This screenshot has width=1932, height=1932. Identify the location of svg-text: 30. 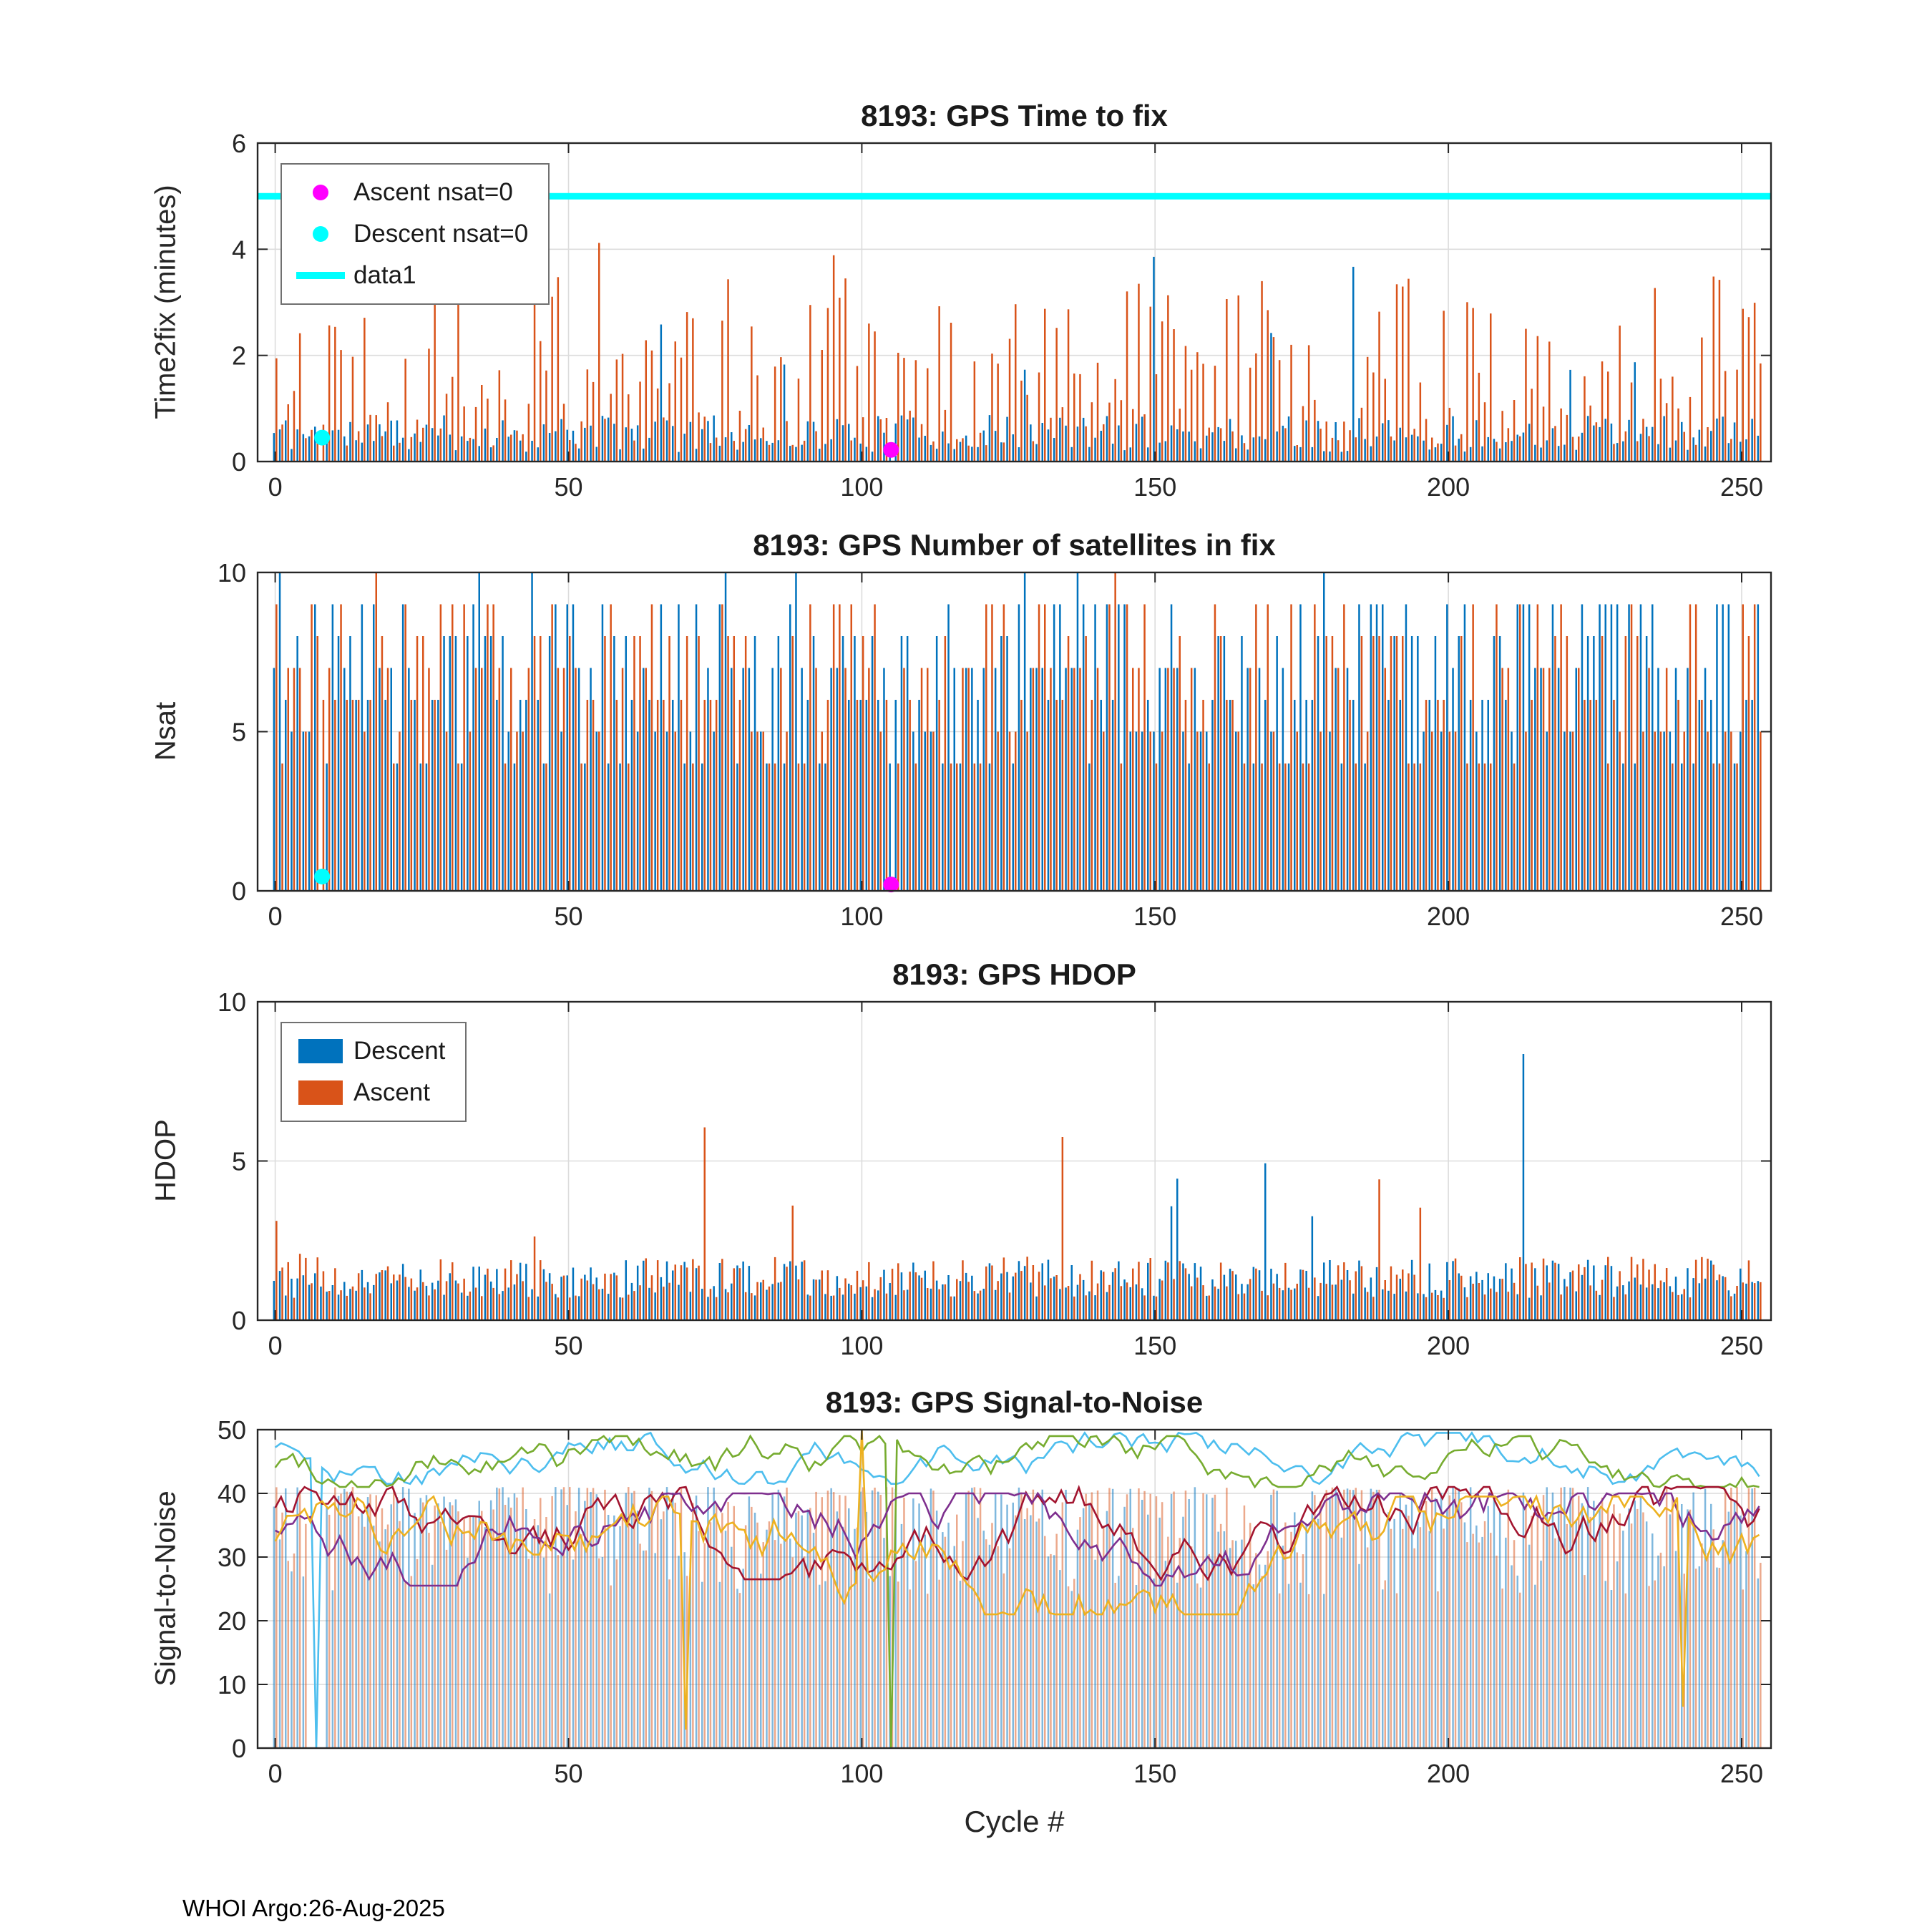
(232, 1557).